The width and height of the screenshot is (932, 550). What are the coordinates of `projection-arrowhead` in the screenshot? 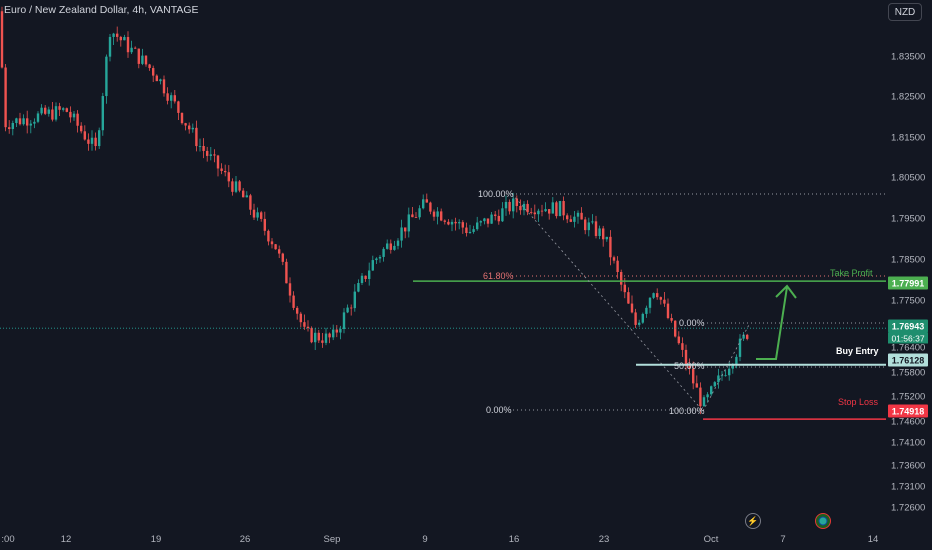 It's located at (786, 291).